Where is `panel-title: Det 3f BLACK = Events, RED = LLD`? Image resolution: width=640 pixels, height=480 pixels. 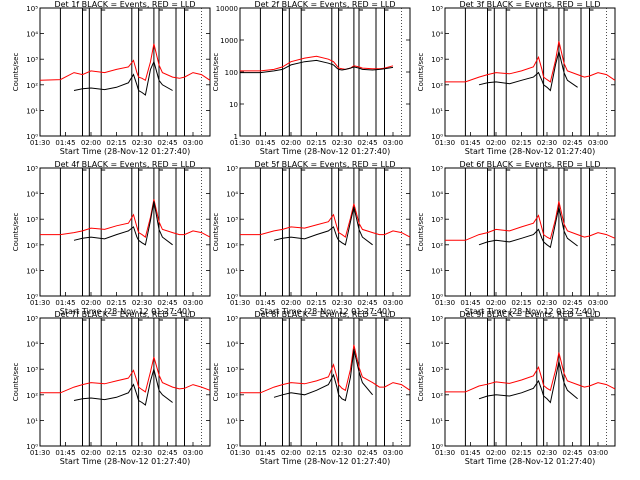
panel-title: Det 3f BLACK = Events, RED = LLD is located at coordinates (529, 4).